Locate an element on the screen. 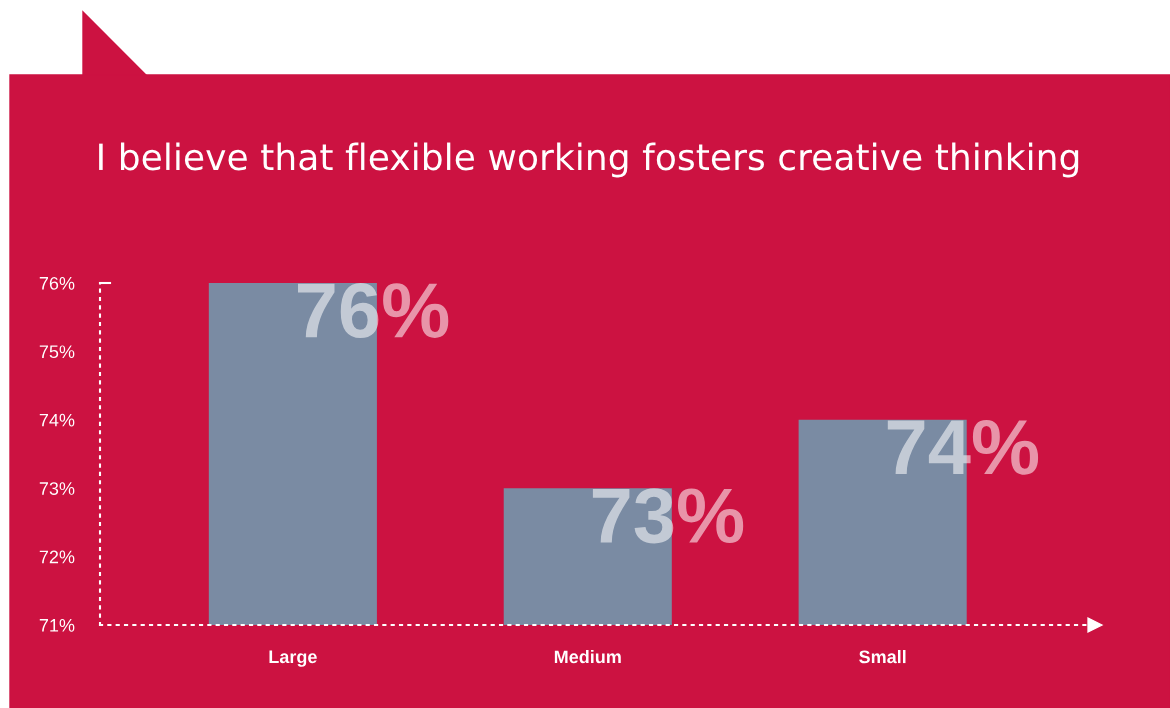  y-tick-label: 74% is located at coordinates (57, 420).